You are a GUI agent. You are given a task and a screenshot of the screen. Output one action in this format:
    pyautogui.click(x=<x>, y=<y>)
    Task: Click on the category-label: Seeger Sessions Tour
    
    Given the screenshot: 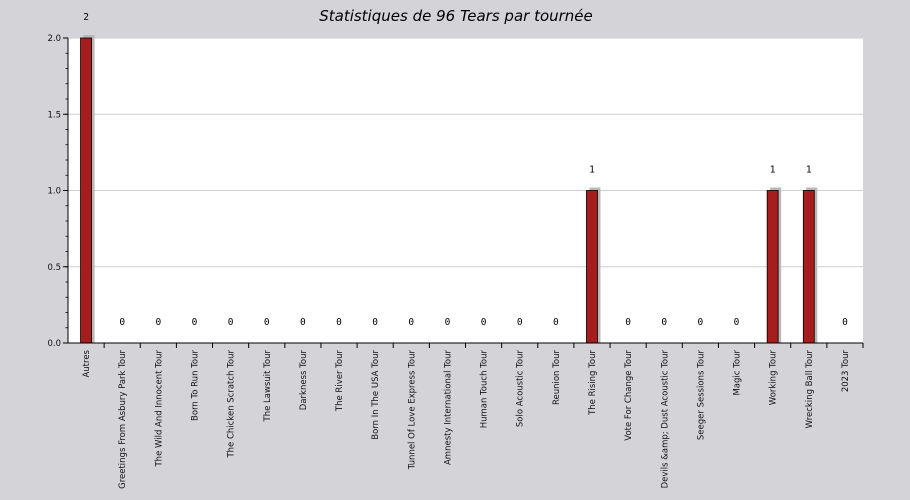 What is the action you would take?
    pyautogui.click(x=701, y=395)
    